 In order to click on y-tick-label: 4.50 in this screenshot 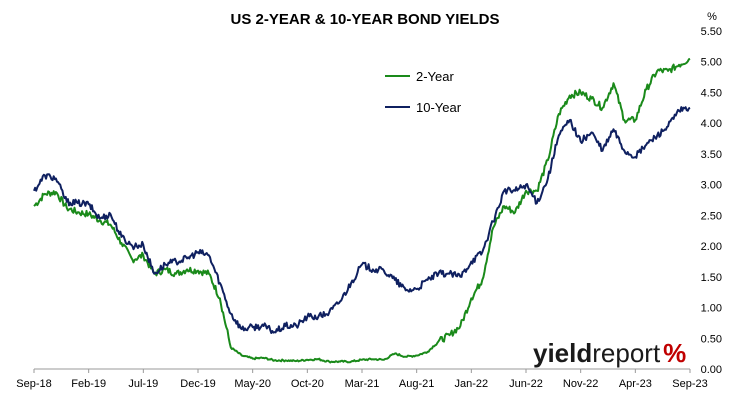, I will do `click(711, 93)`.